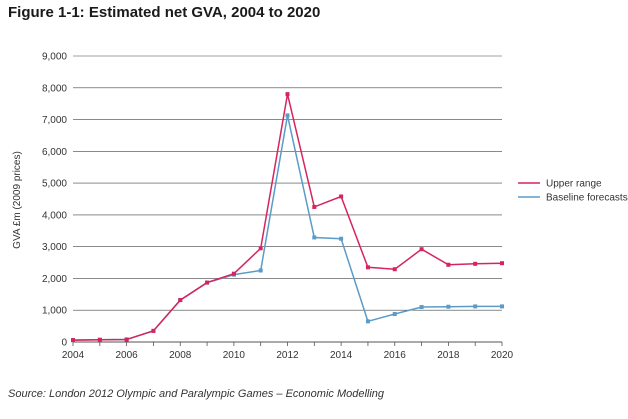  Describe the element at coordinates (234, 355) in the screenshot. I see `x-tick-label: 2010` at that location.